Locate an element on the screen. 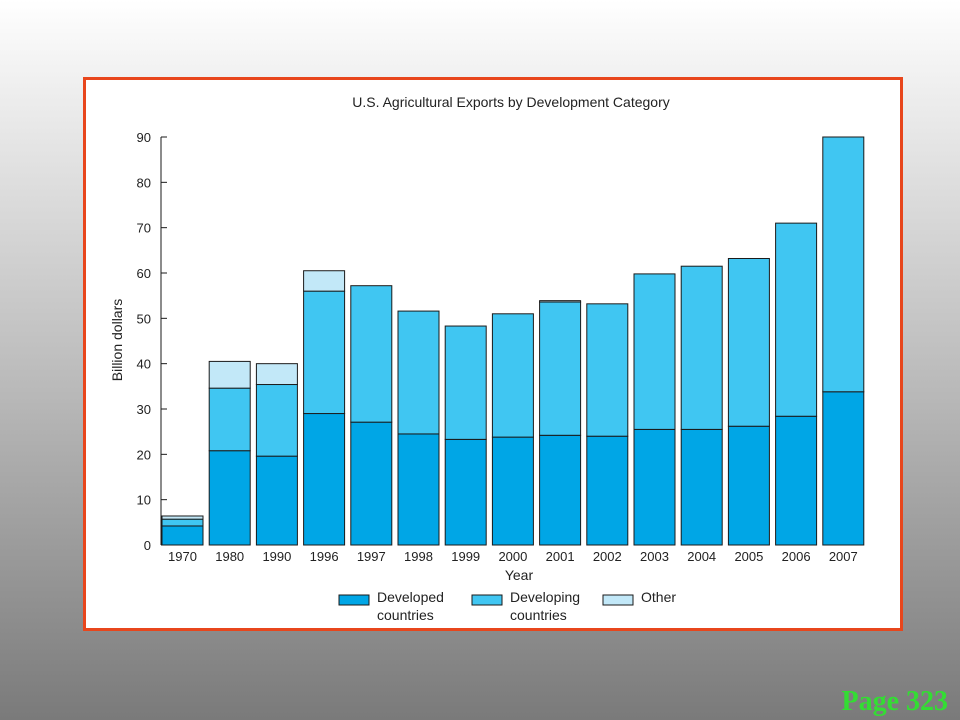  x-tick-label: 2001 is located at coordinates (560, 556).